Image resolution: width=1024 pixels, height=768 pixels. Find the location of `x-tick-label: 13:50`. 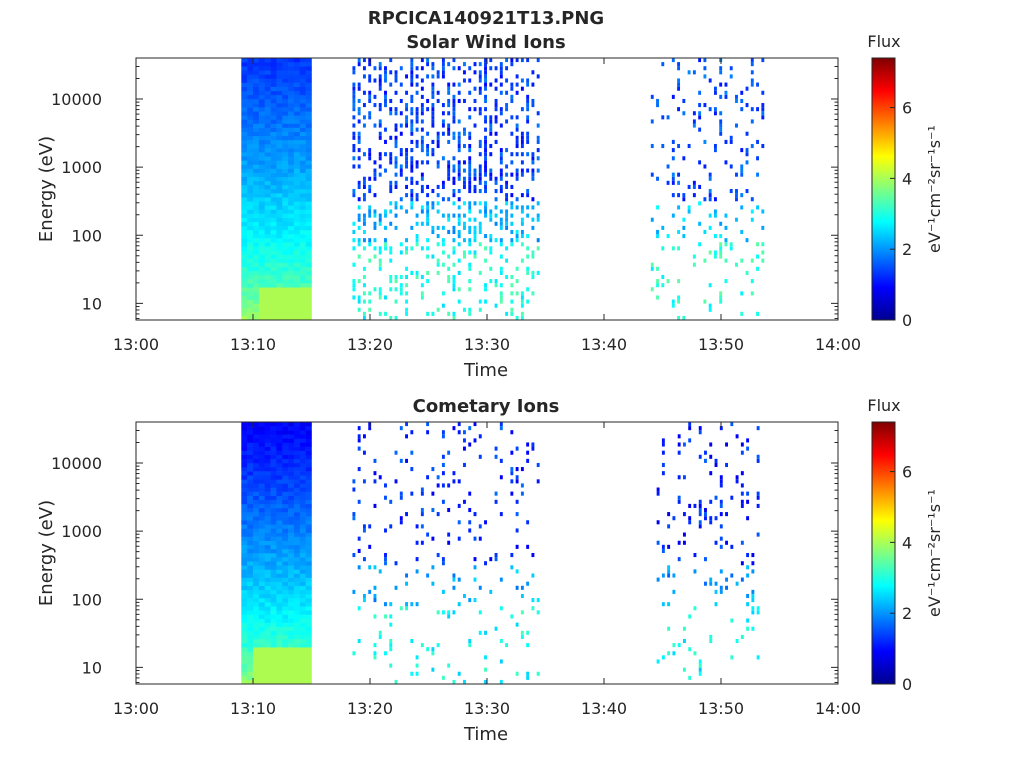

x-tick-label: 13:50 is located at coordinates (721, 344).